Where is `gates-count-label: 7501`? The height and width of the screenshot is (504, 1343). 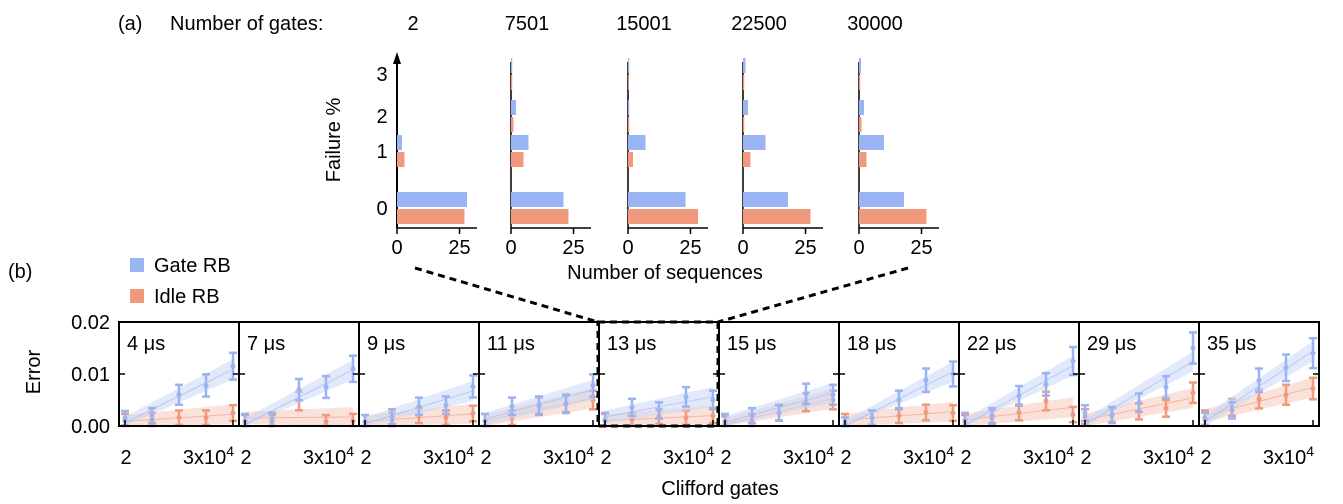 gates-count-label: 7501 is located at coordinates (527, 24).